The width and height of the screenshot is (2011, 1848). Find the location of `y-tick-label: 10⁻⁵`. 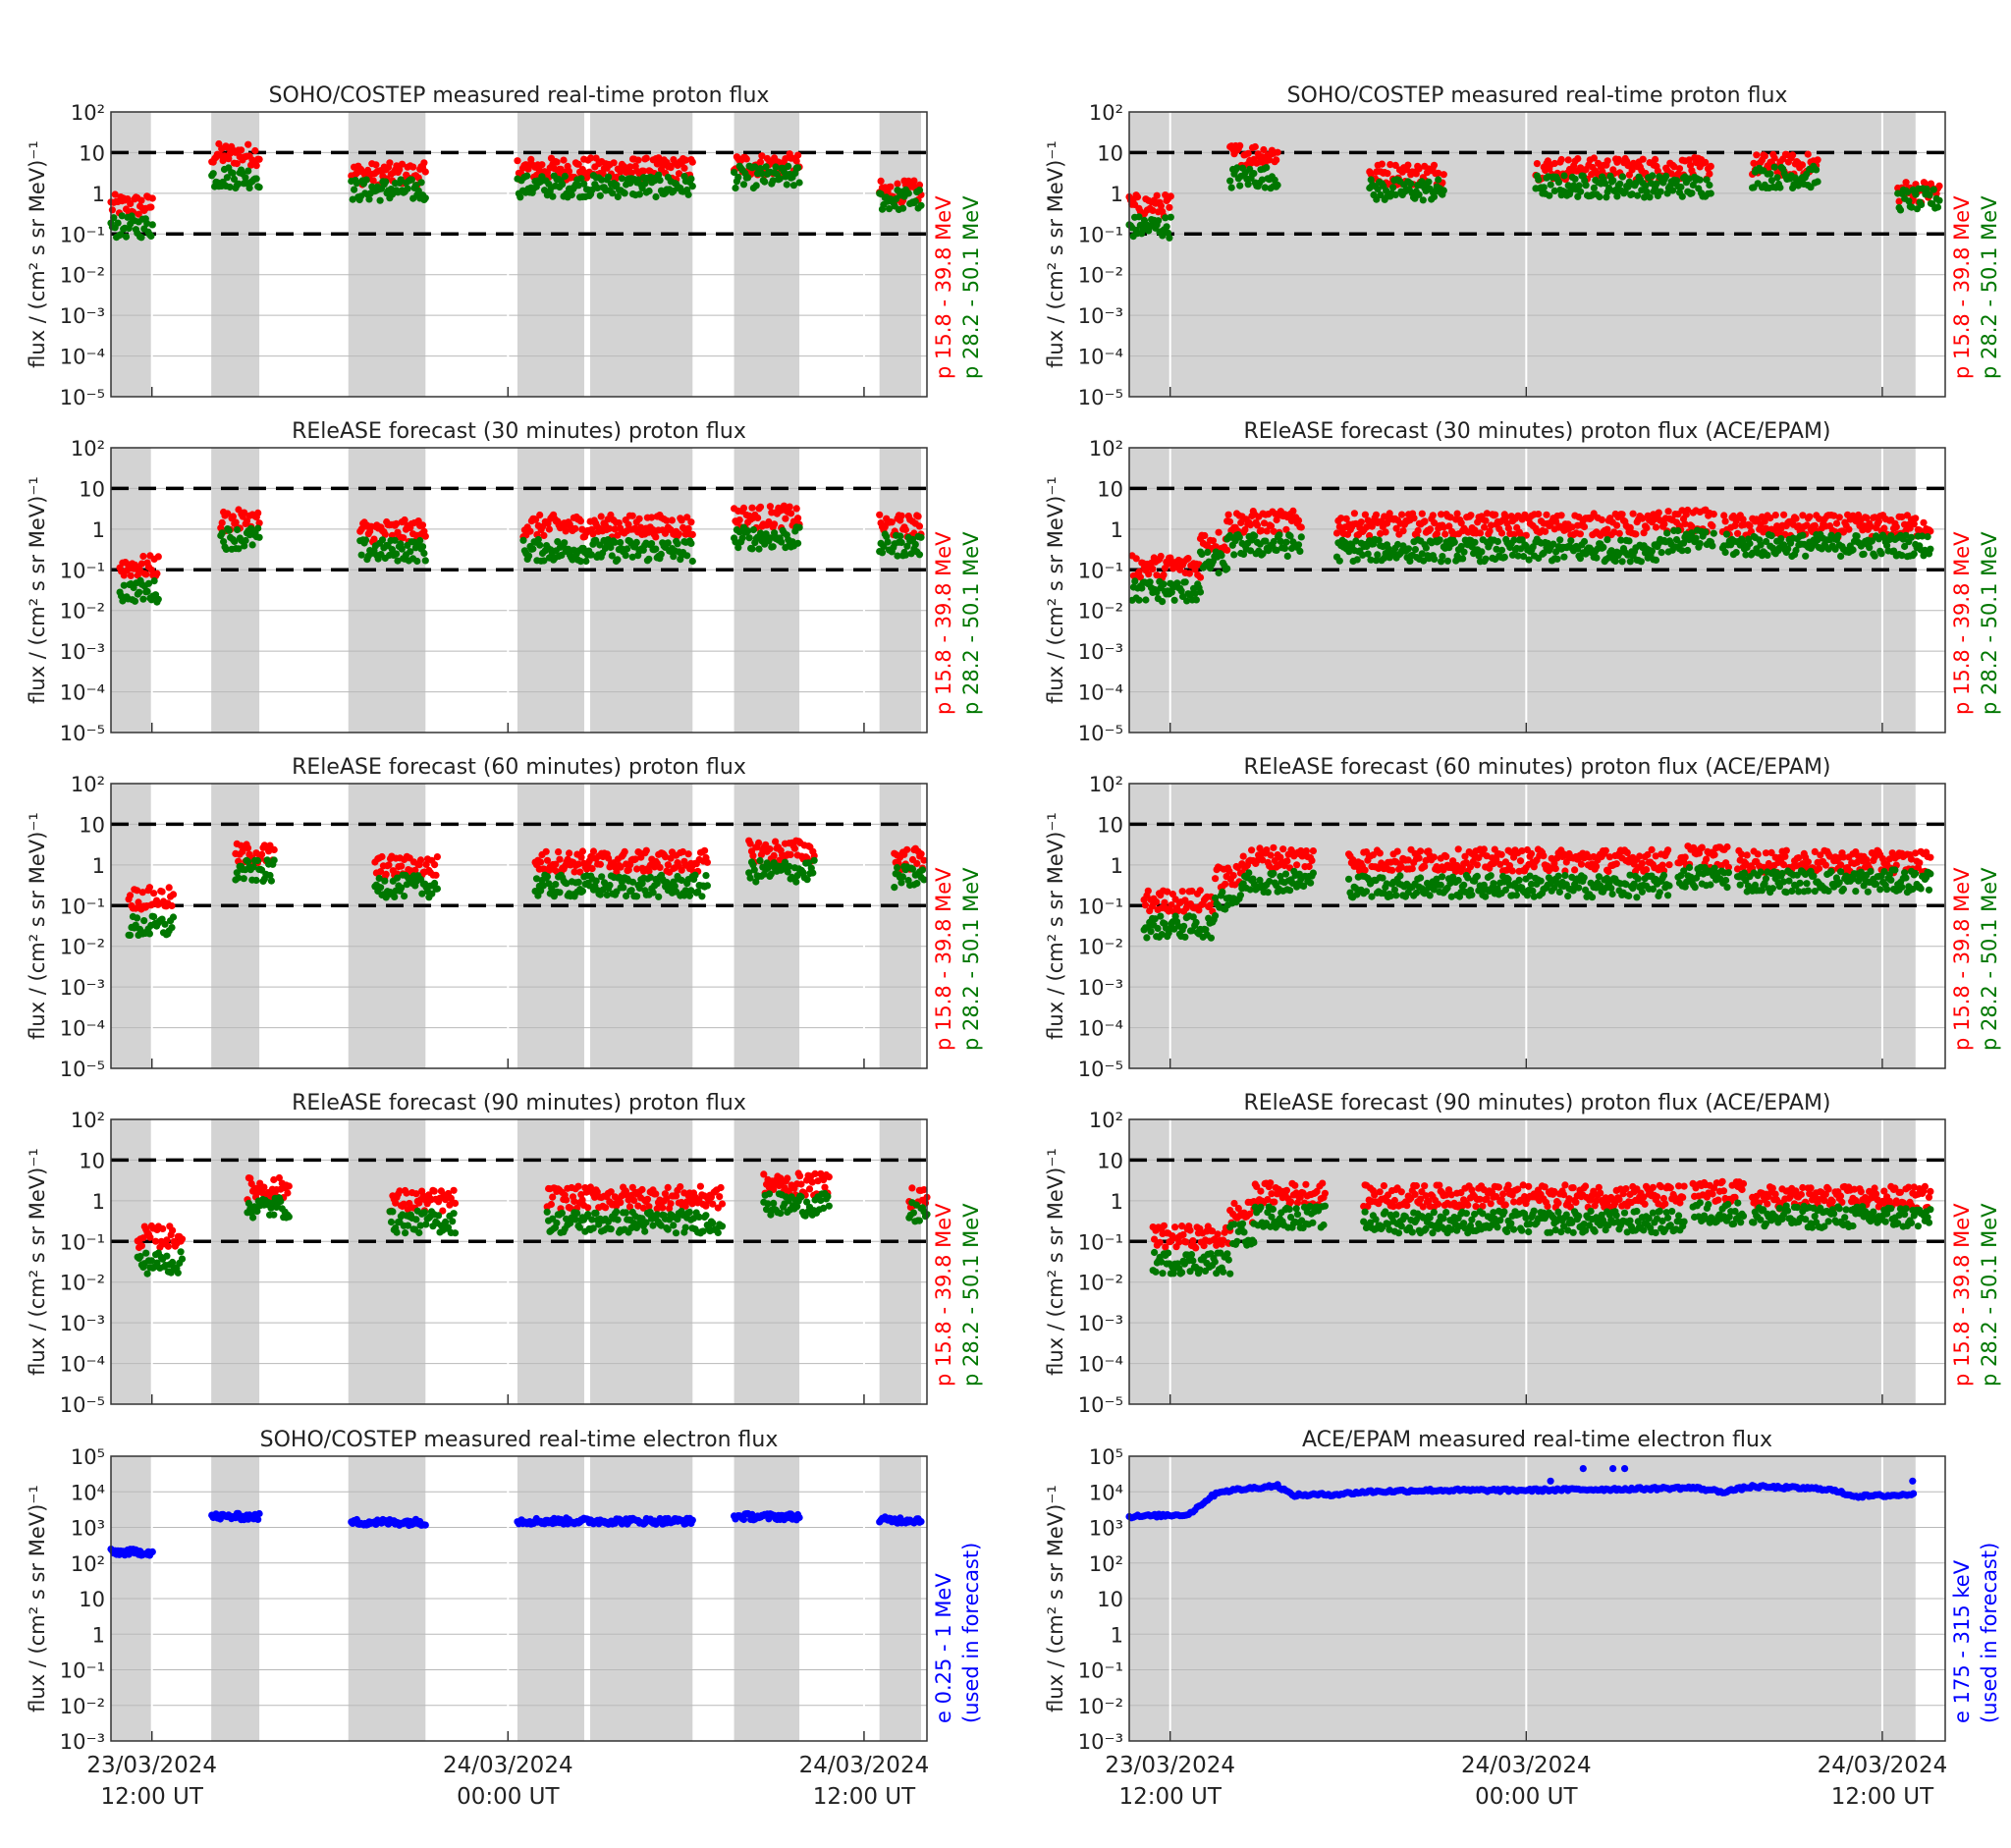

y-tick-label: 10⁻⁵ is located at coordinates (82, 733).